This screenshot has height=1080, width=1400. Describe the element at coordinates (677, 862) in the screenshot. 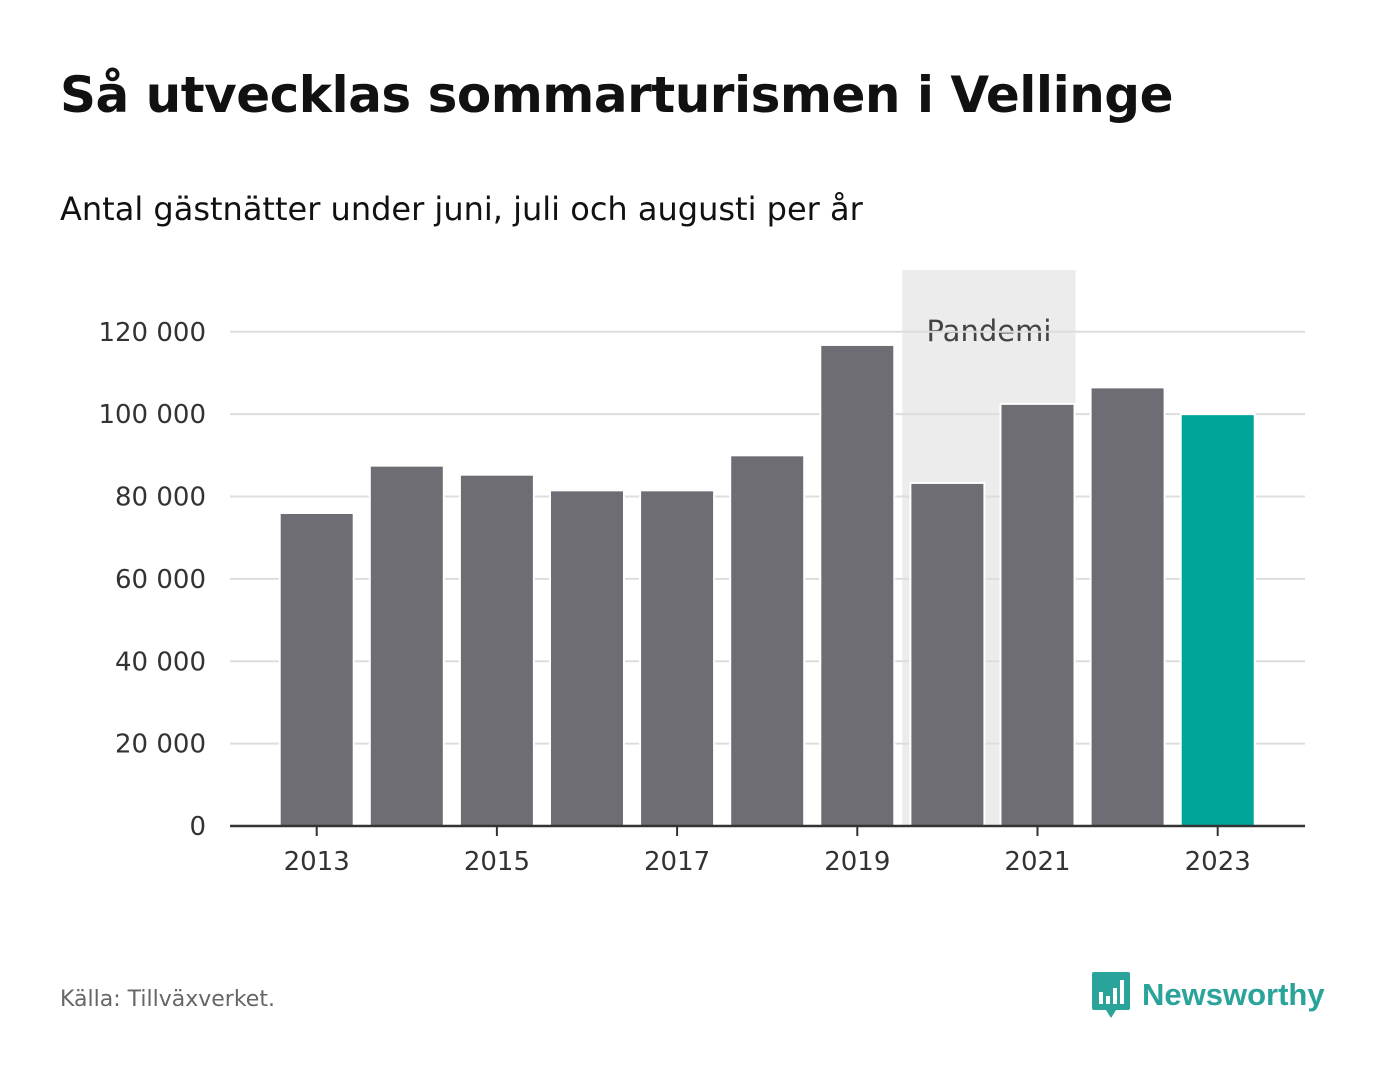

I see `x-tick-label: 2017` at that location.